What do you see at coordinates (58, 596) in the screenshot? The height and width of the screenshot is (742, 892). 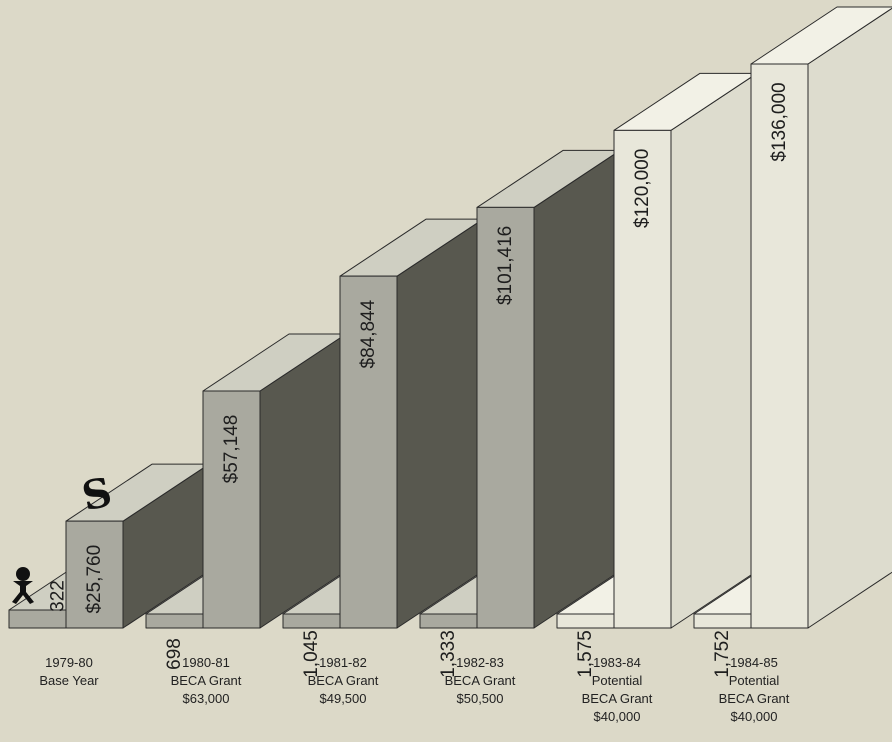 I see `bar-small-label-0: 322` at bounding box center [58, 596].